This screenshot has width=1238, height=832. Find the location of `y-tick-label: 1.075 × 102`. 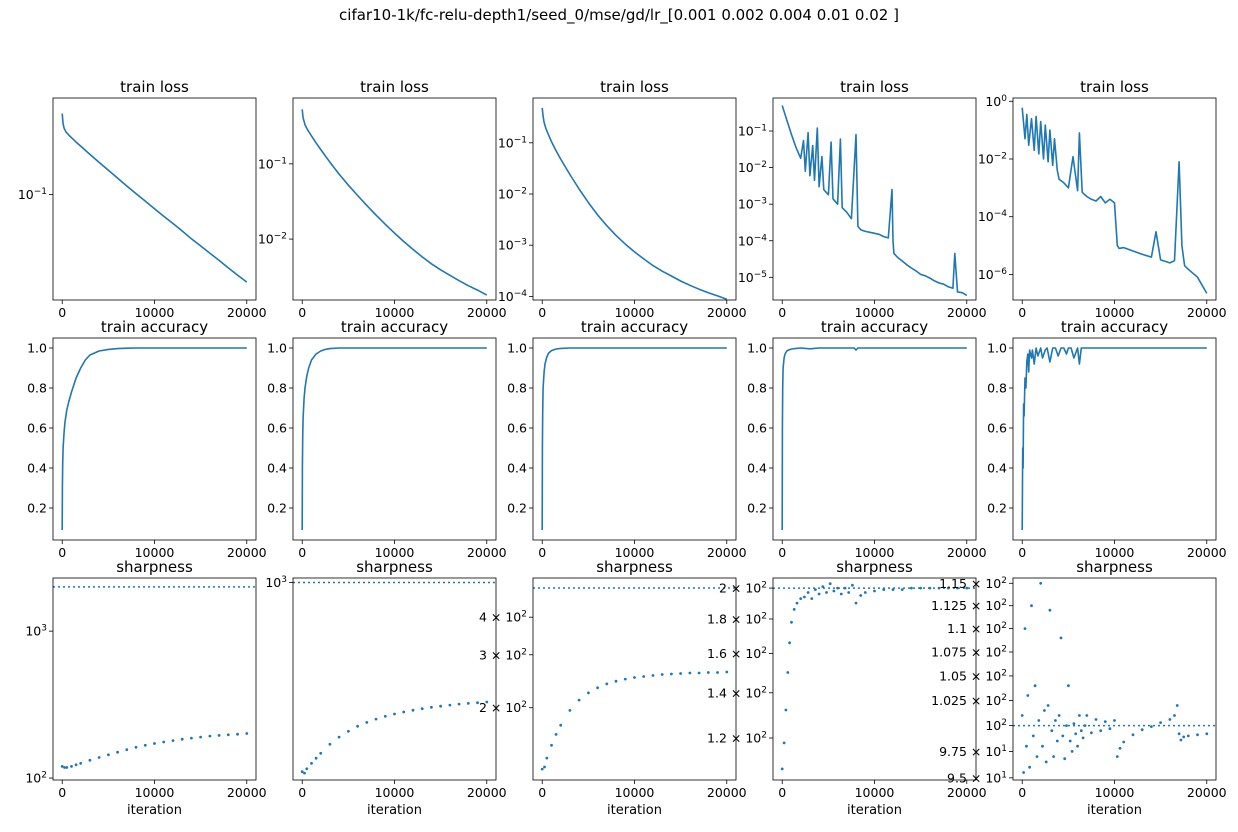

y-tick-label: 1.075 × 102 is located at coordinates (969, 651).